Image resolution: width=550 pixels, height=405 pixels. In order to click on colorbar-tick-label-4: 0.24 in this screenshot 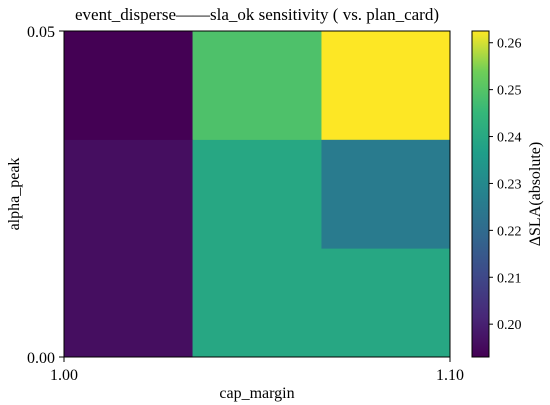, I will do `click(509, 138)`.